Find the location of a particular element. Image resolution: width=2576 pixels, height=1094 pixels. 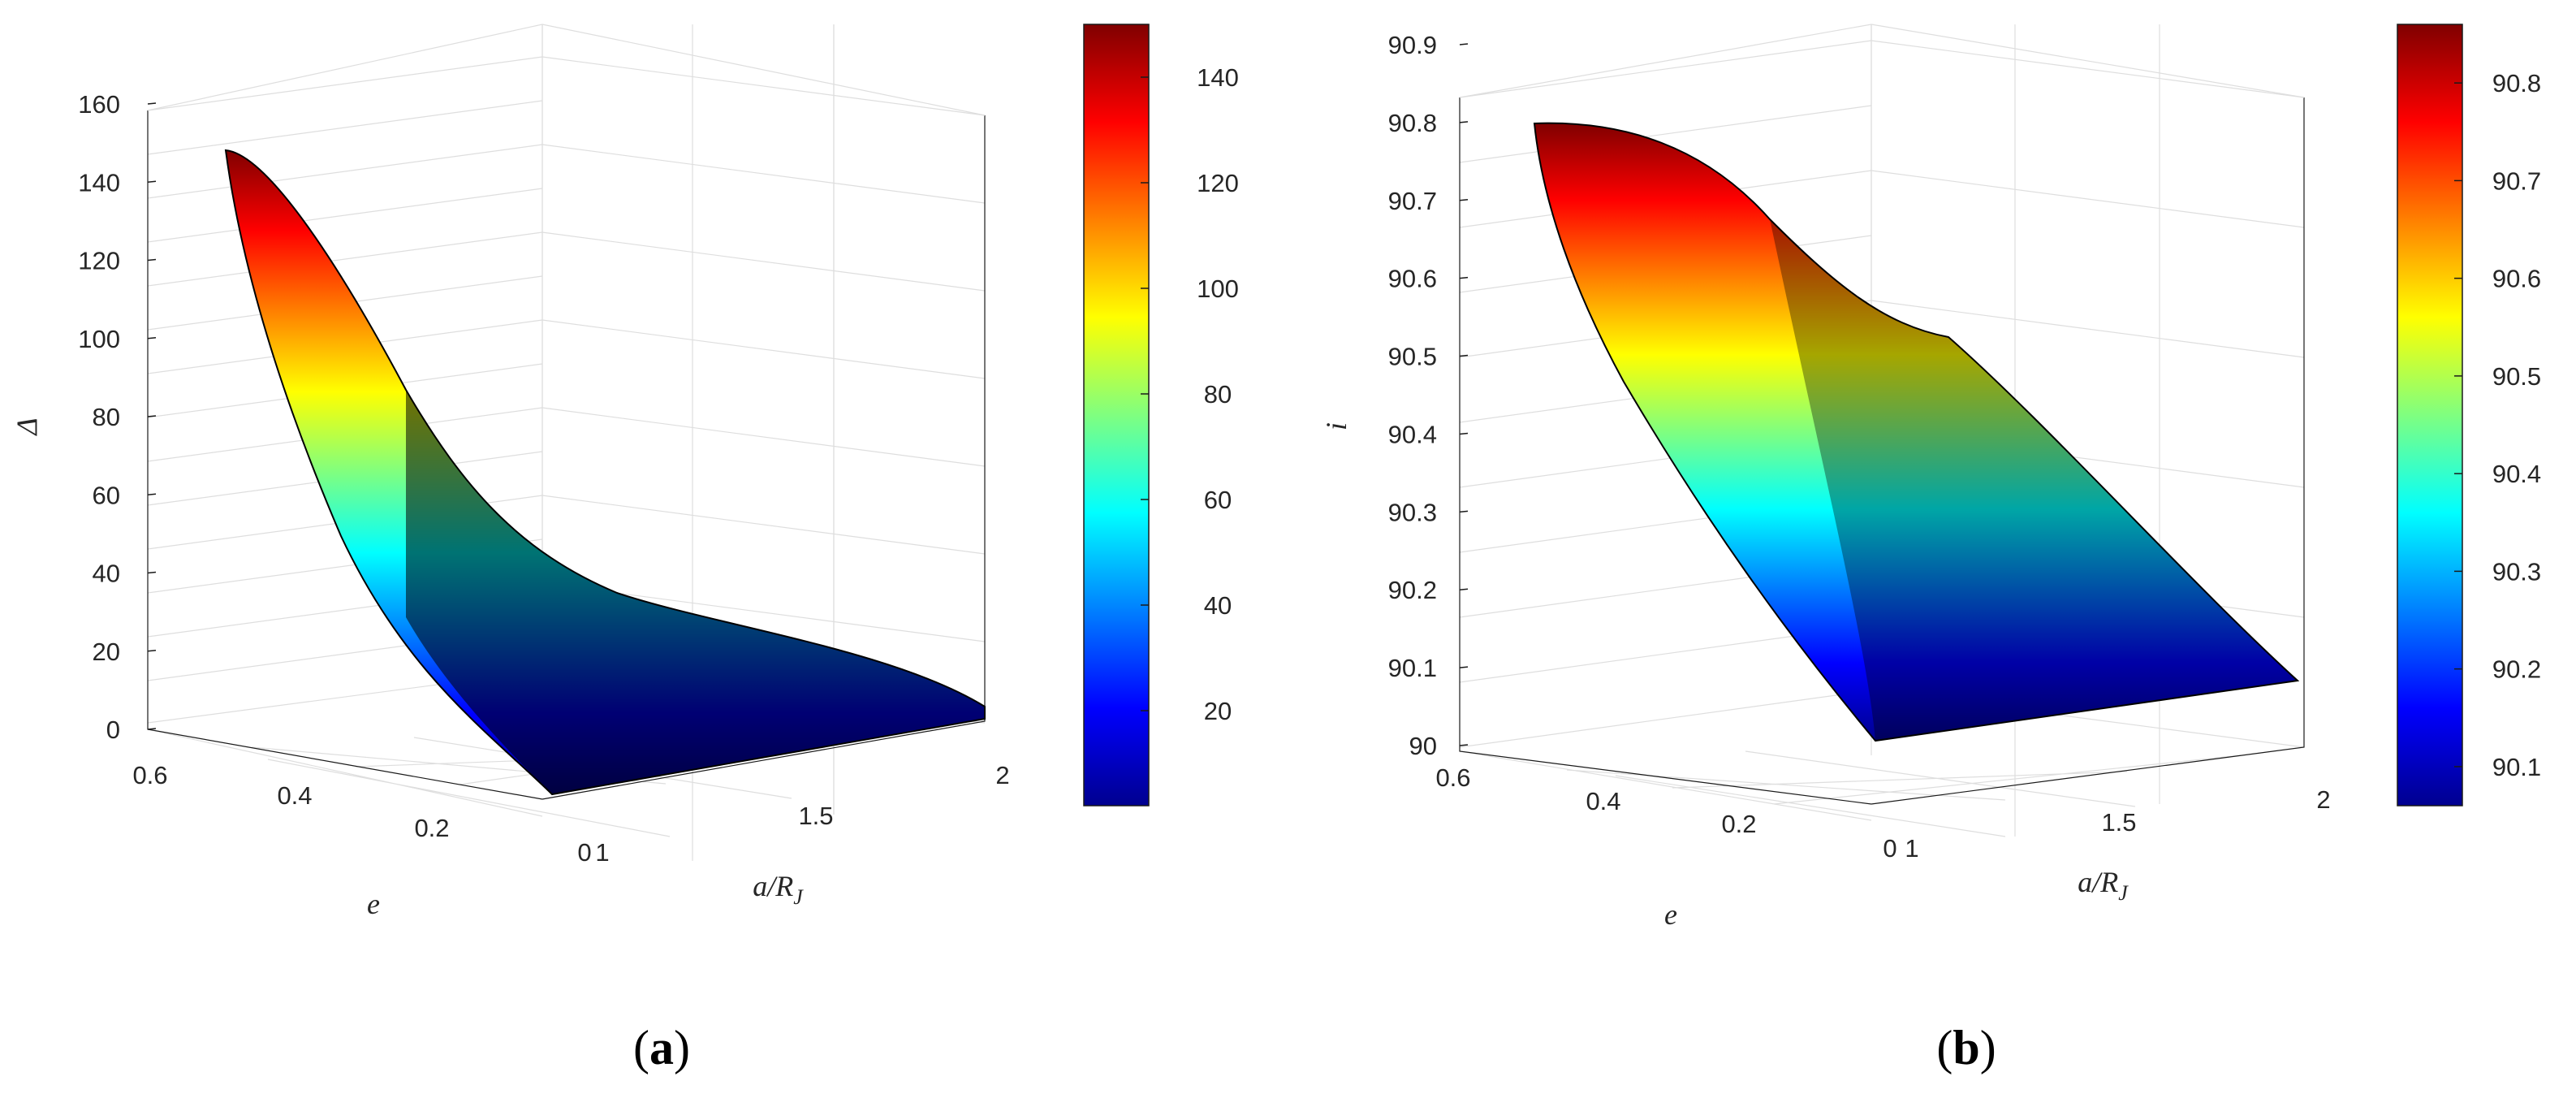

panel-b-y-ticks: 0 0.2 0.4 0.6 is located at coordinates (1665, 813).